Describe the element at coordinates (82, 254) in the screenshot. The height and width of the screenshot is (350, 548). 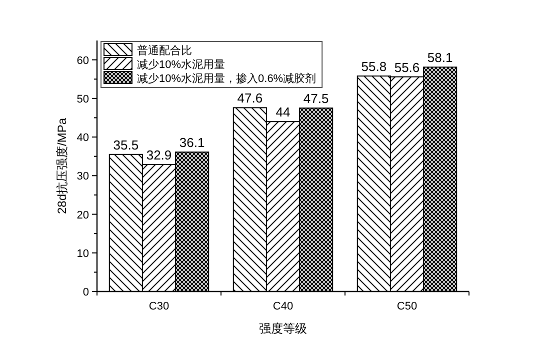
I see `y-tick-label: 10` at that location.